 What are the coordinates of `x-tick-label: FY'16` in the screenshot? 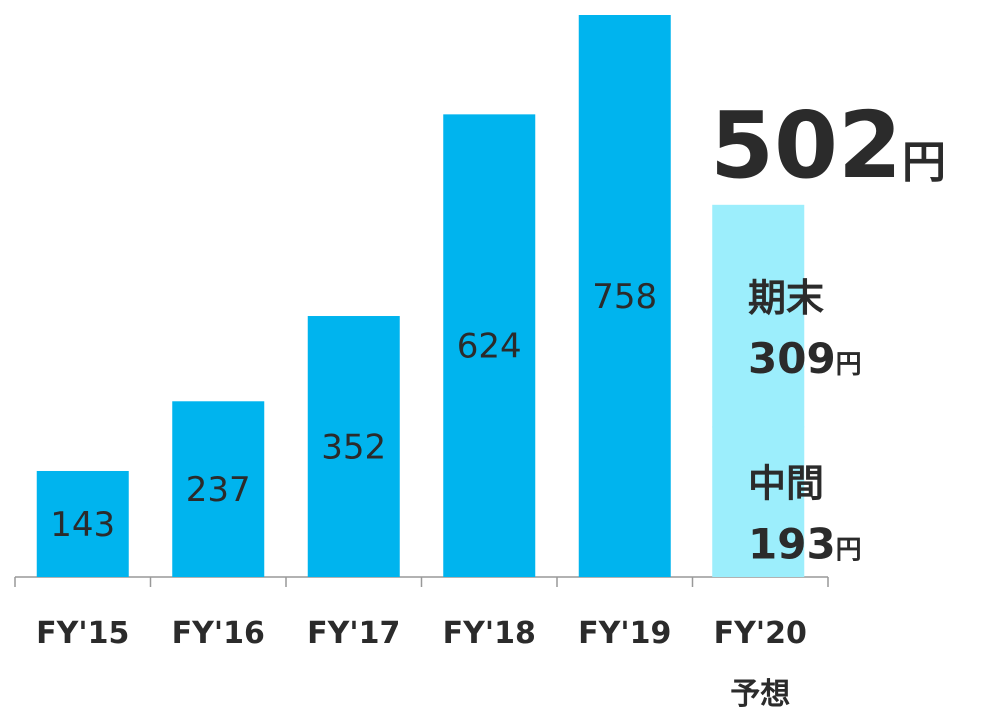 It's located at (218, 633).